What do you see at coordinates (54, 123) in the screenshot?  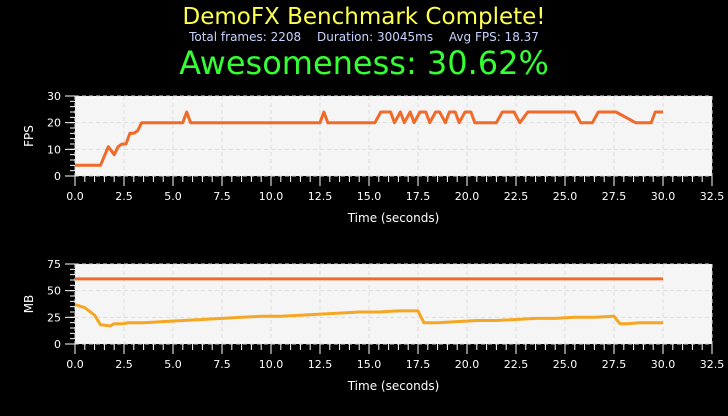 I see `y-tick-label: 20` at bounding box center [54, 123].